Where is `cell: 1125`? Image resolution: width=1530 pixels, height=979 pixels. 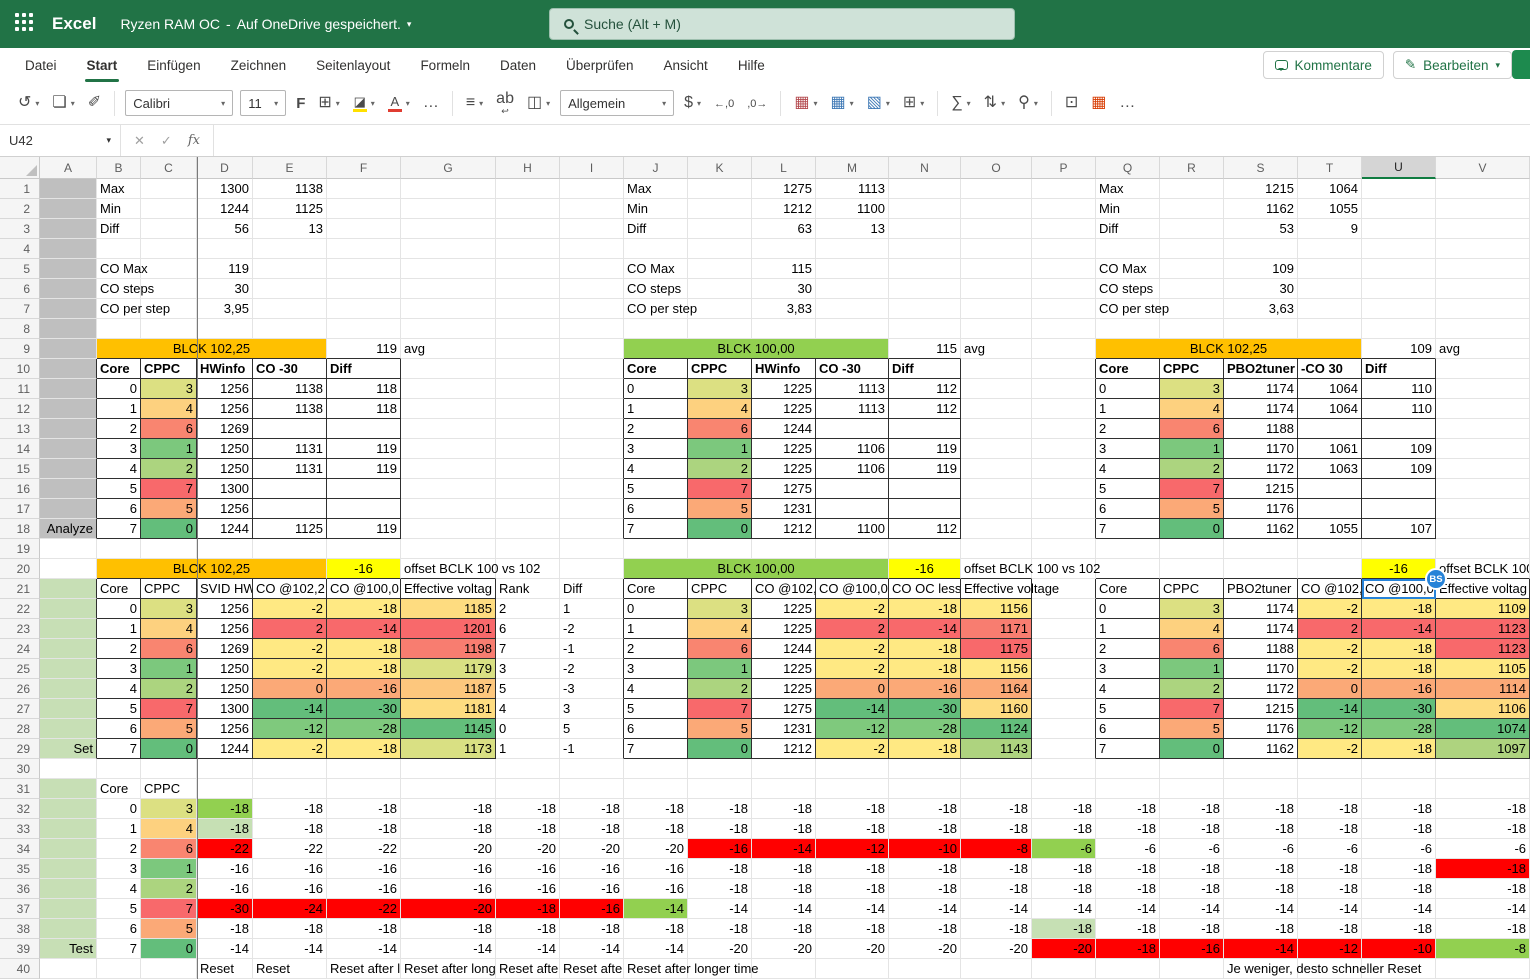 cell: 1125 is located at coordinates (290, 529).